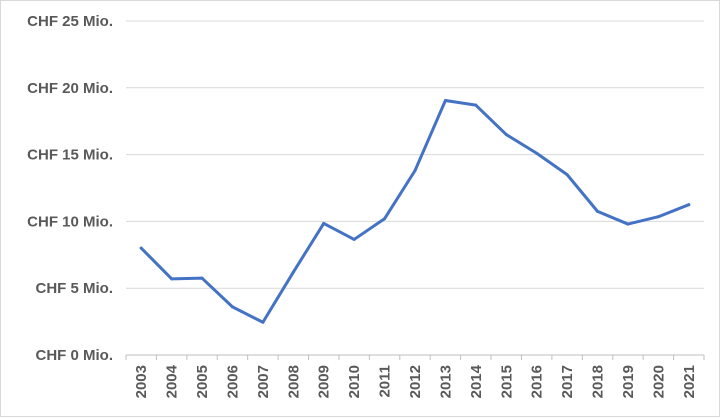 This screenshot has height=418, width=720. Describe the element at coordinates (172, 381) in the screenshot. I see `x-tick-label: 2004` at that location.